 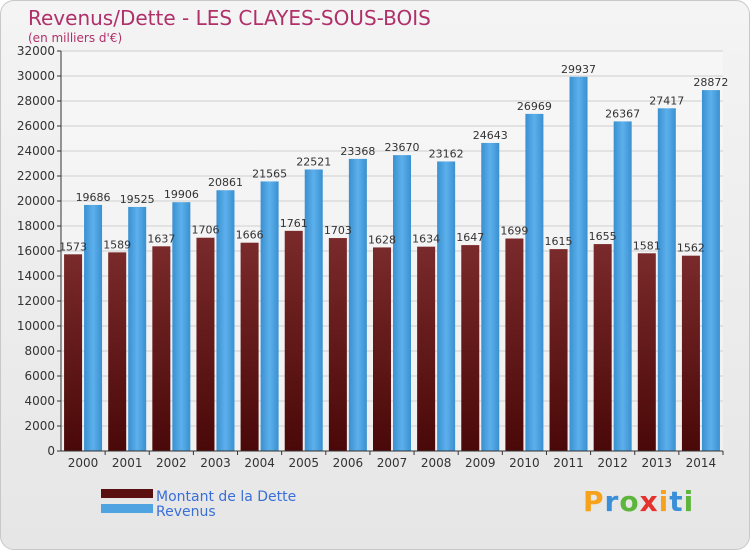 What do you see at coordinates (137, 199) in the screenshot?
I see `data-label-revenus: 19525` at bounding box center [137, 199].